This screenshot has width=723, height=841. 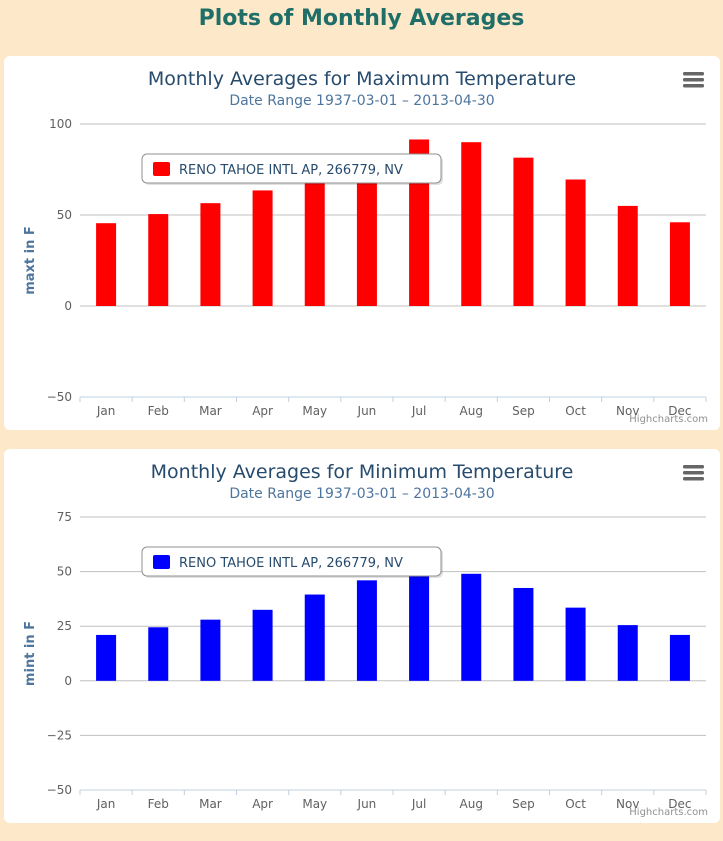 What do you see at coordinates (362, 79) in the screenshot?
I see `max-chart-title: Monthly Averages for Maximum Temperature` at bounding box center [362, 79].